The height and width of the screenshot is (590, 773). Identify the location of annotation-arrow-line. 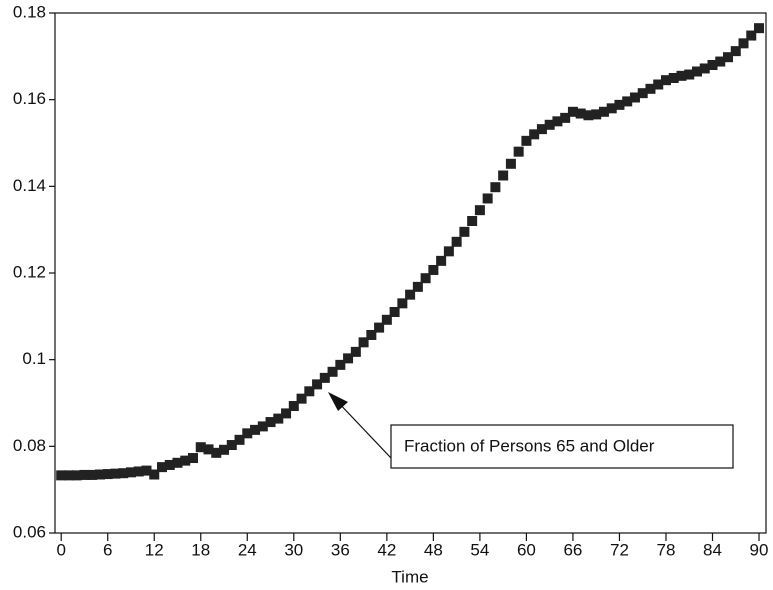
(363, 428).